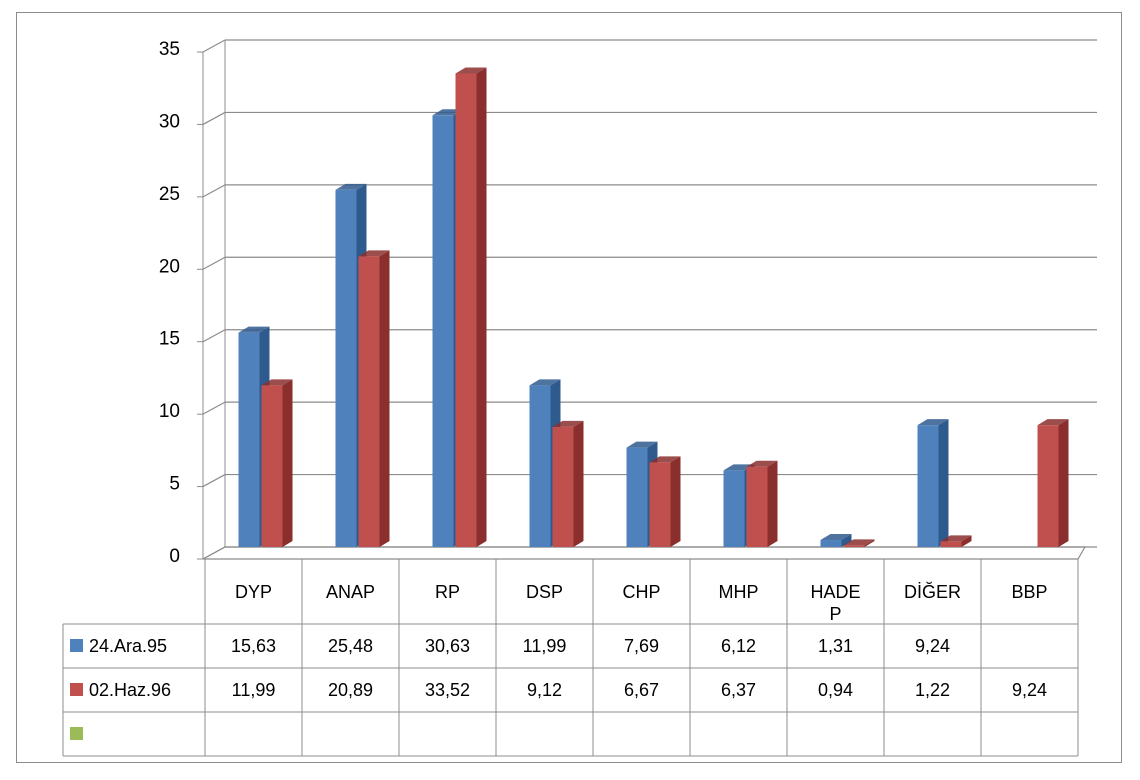 Image resolution: width=1140 pixels, height=780 pixels. Describe the element at coordinates (169, 339) in the screenshot. I see `y-tick-label: 15` at that location.